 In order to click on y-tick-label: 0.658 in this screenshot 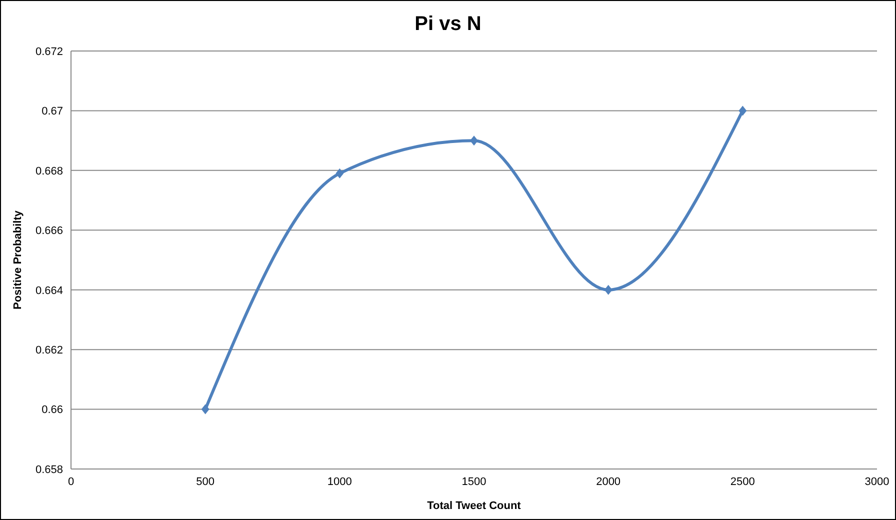, I will do `click(49, 470)`.